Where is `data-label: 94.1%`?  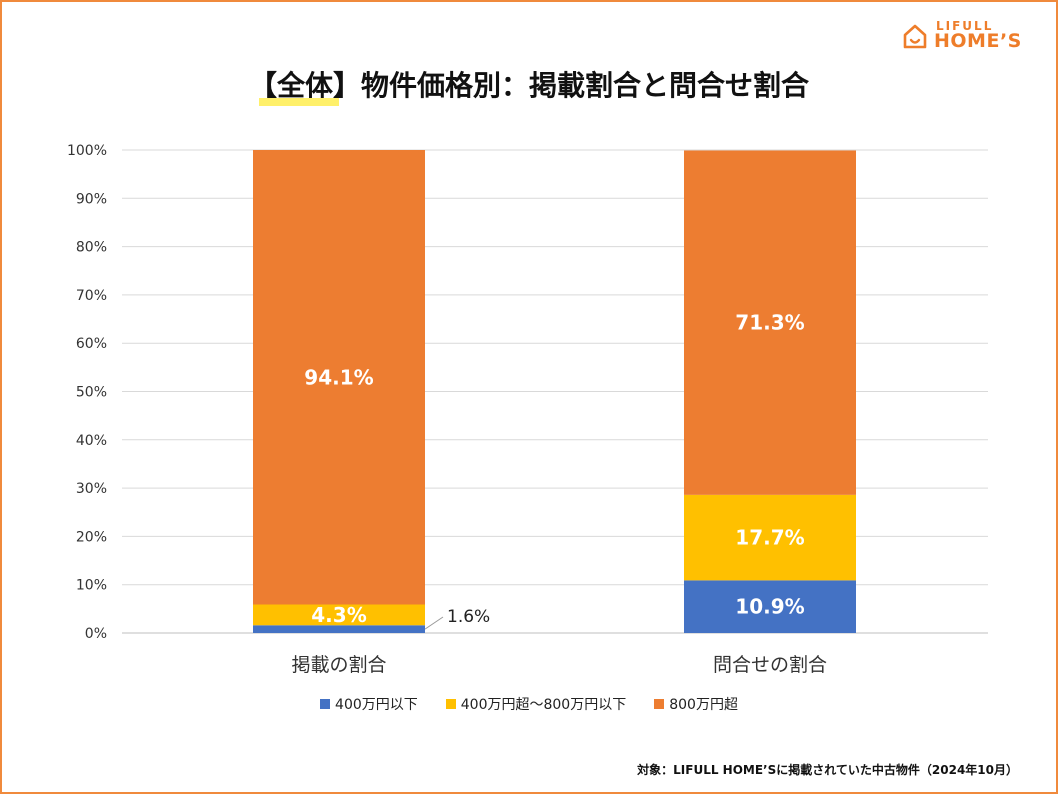 data-label: 94.1% is located at coordinates (338, 377).